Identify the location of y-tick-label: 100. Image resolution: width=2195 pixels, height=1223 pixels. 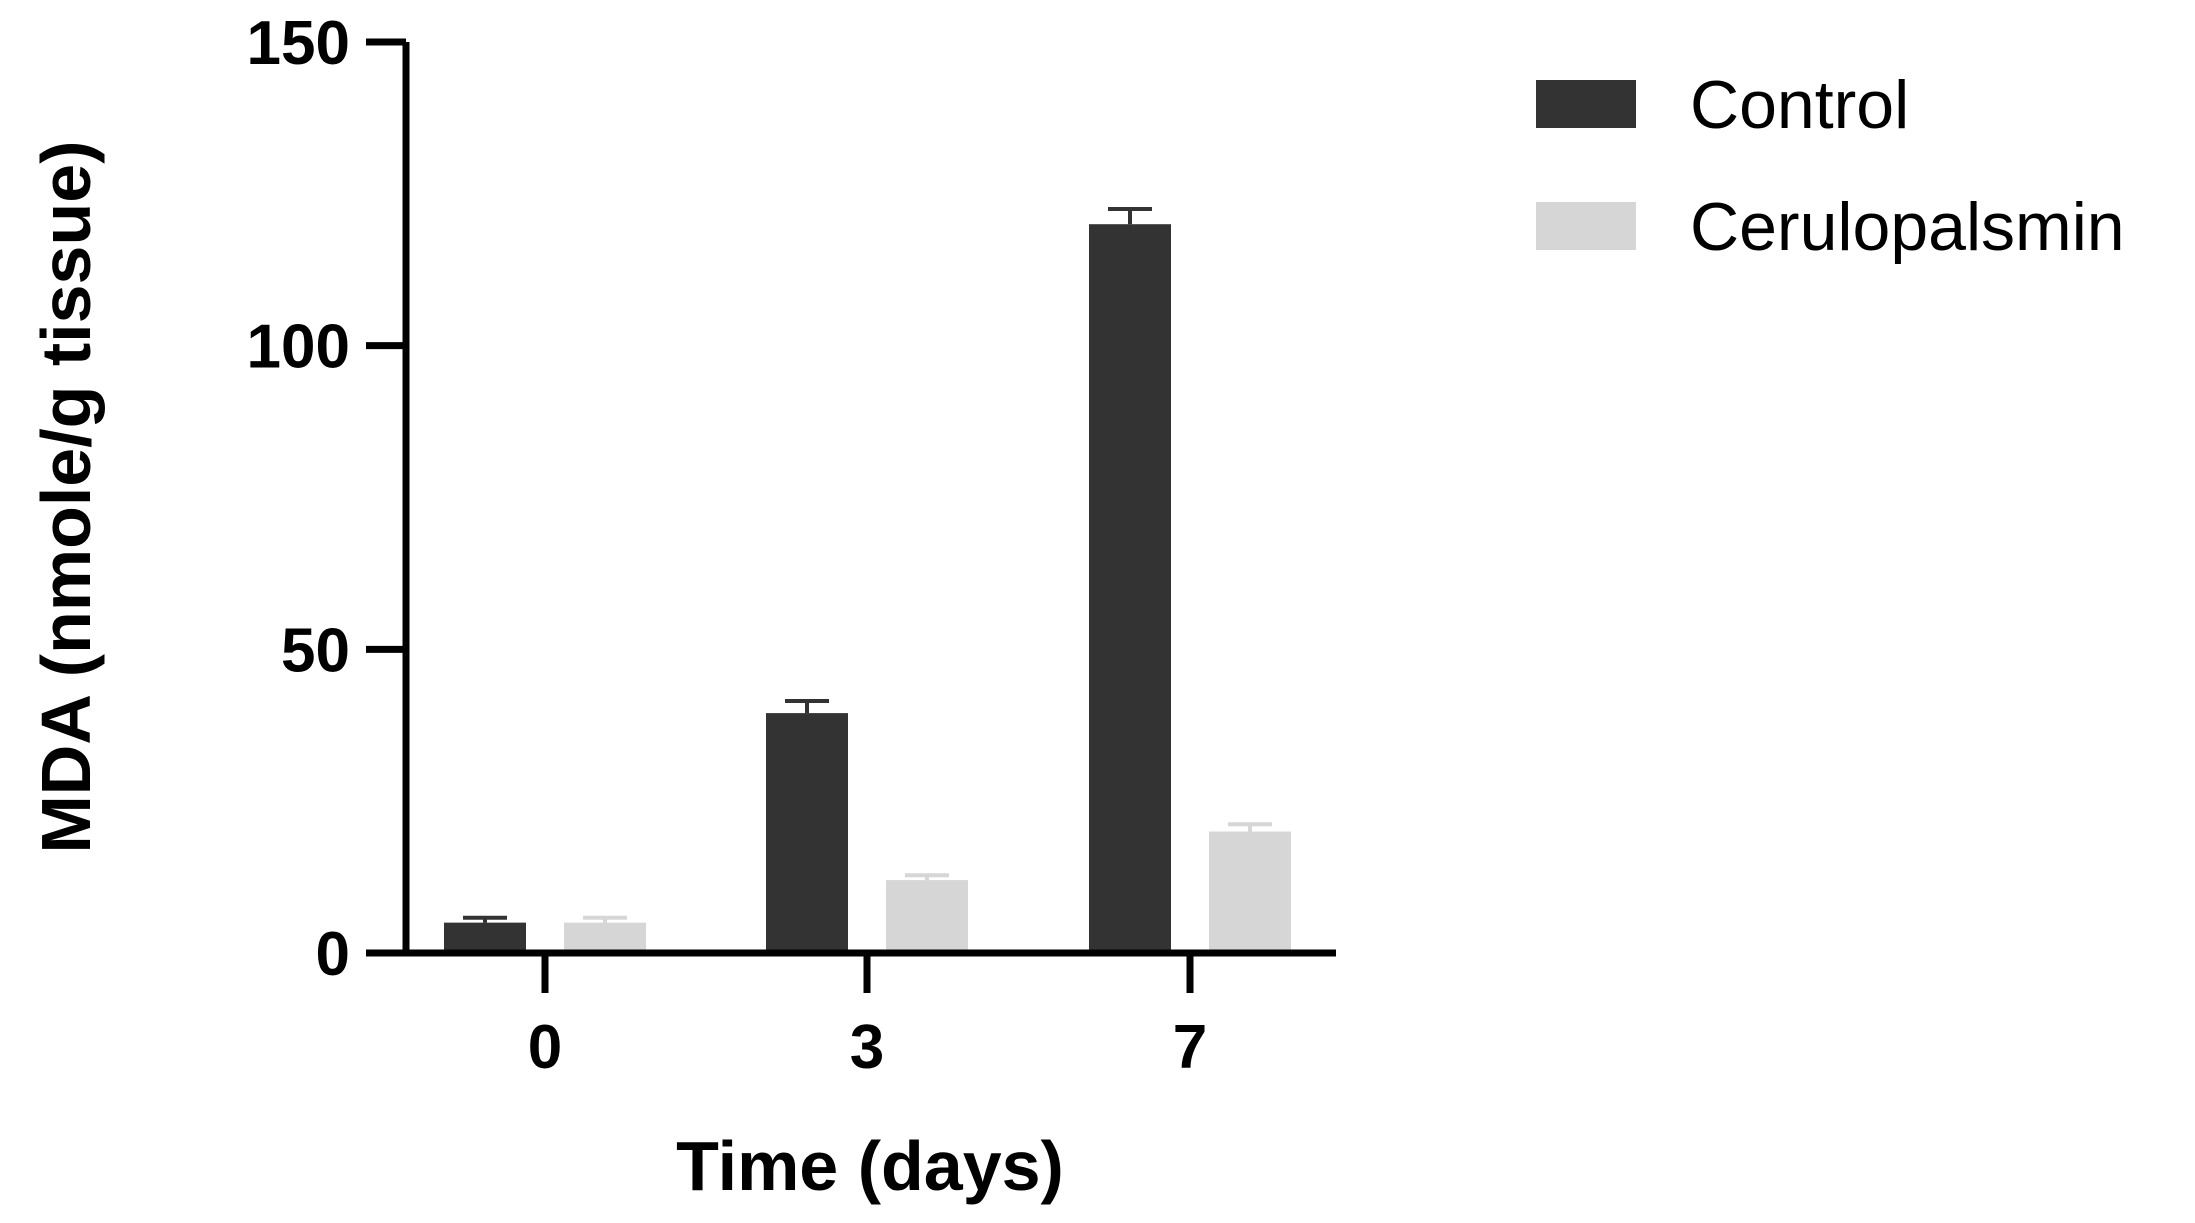
(298, 347).